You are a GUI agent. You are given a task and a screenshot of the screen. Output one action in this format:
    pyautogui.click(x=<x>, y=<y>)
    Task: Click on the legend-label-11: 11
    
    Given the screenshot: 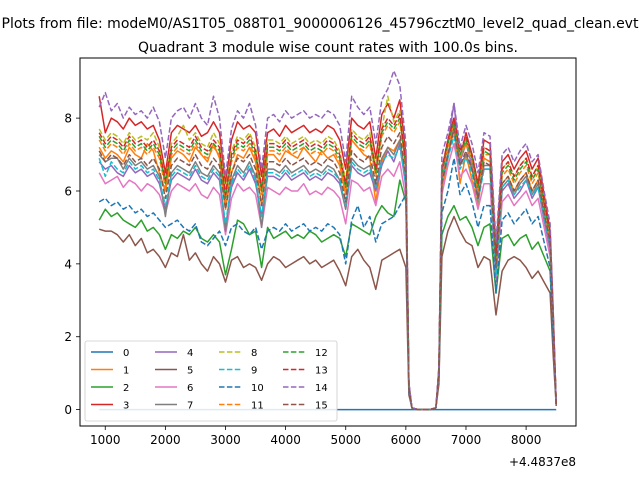 What is the action you would take?
    pyautogui.click(x=257, y=406)
    